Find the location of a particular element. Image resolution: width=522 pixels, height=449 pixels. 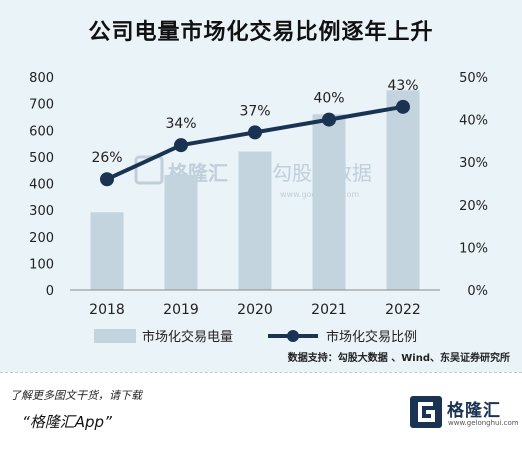

source-note: 数据支持：勾股大数据 、Wind、东吴证券研究所 is located at coordinates (398, 358).